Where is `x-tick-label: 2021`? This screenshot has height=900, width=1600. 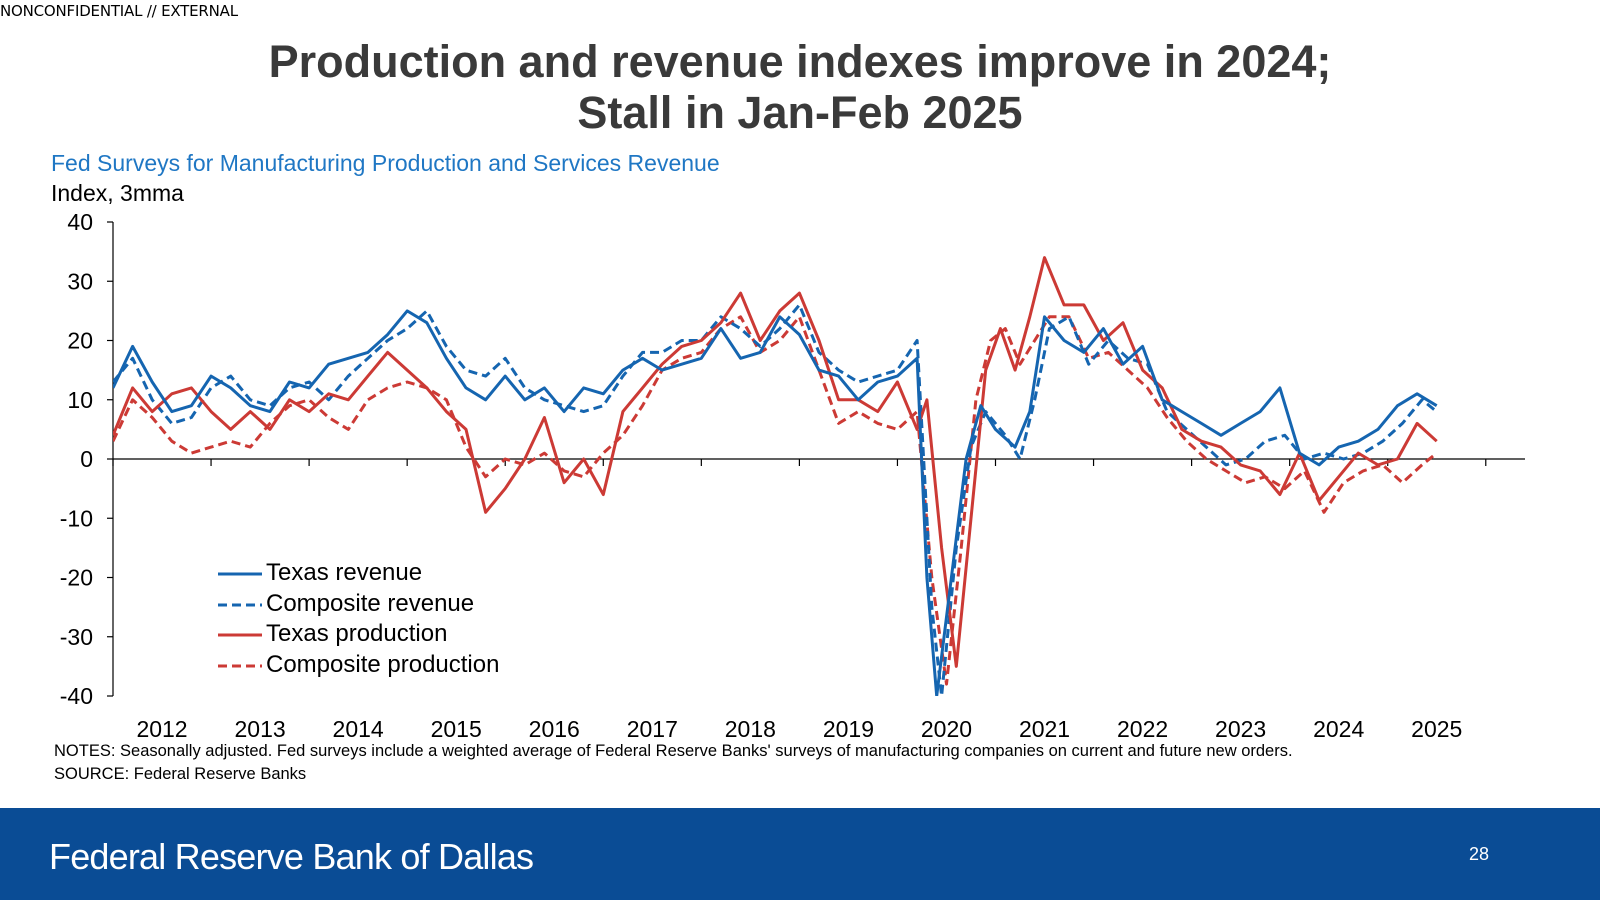 x-tick-label: 2021 is located at coordinates (1044, 728).